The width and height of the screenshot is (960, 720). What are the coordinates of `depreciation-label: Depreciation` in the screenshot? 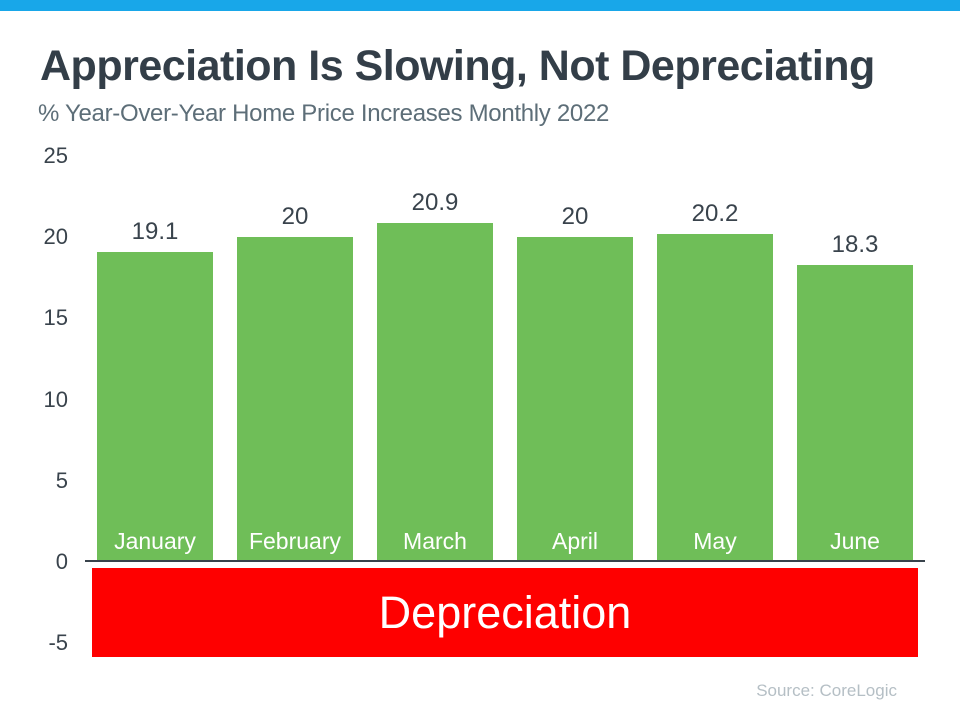 It's located at (505, 612).